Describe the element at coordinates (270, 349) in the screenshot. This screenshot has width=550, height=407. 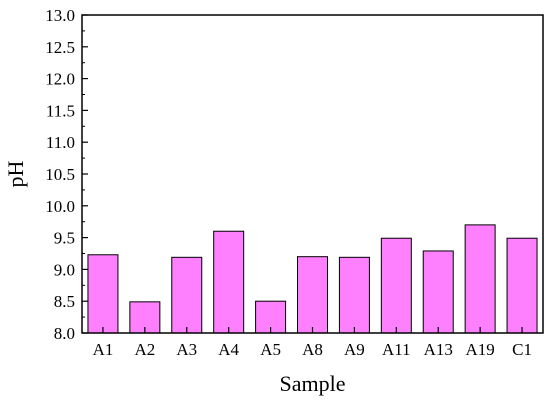
I see `x-tick-label: A5` at that location.